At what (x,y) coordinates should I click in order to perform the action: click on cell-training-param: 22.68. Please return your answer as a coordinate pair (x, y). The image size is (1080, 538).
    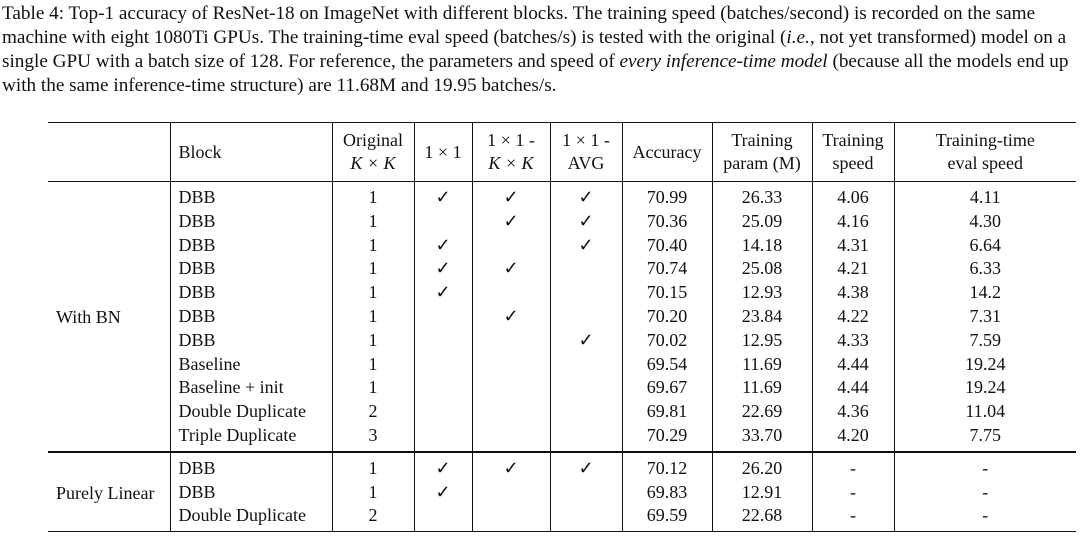
    Looking at the image, I should click on (761, 518).